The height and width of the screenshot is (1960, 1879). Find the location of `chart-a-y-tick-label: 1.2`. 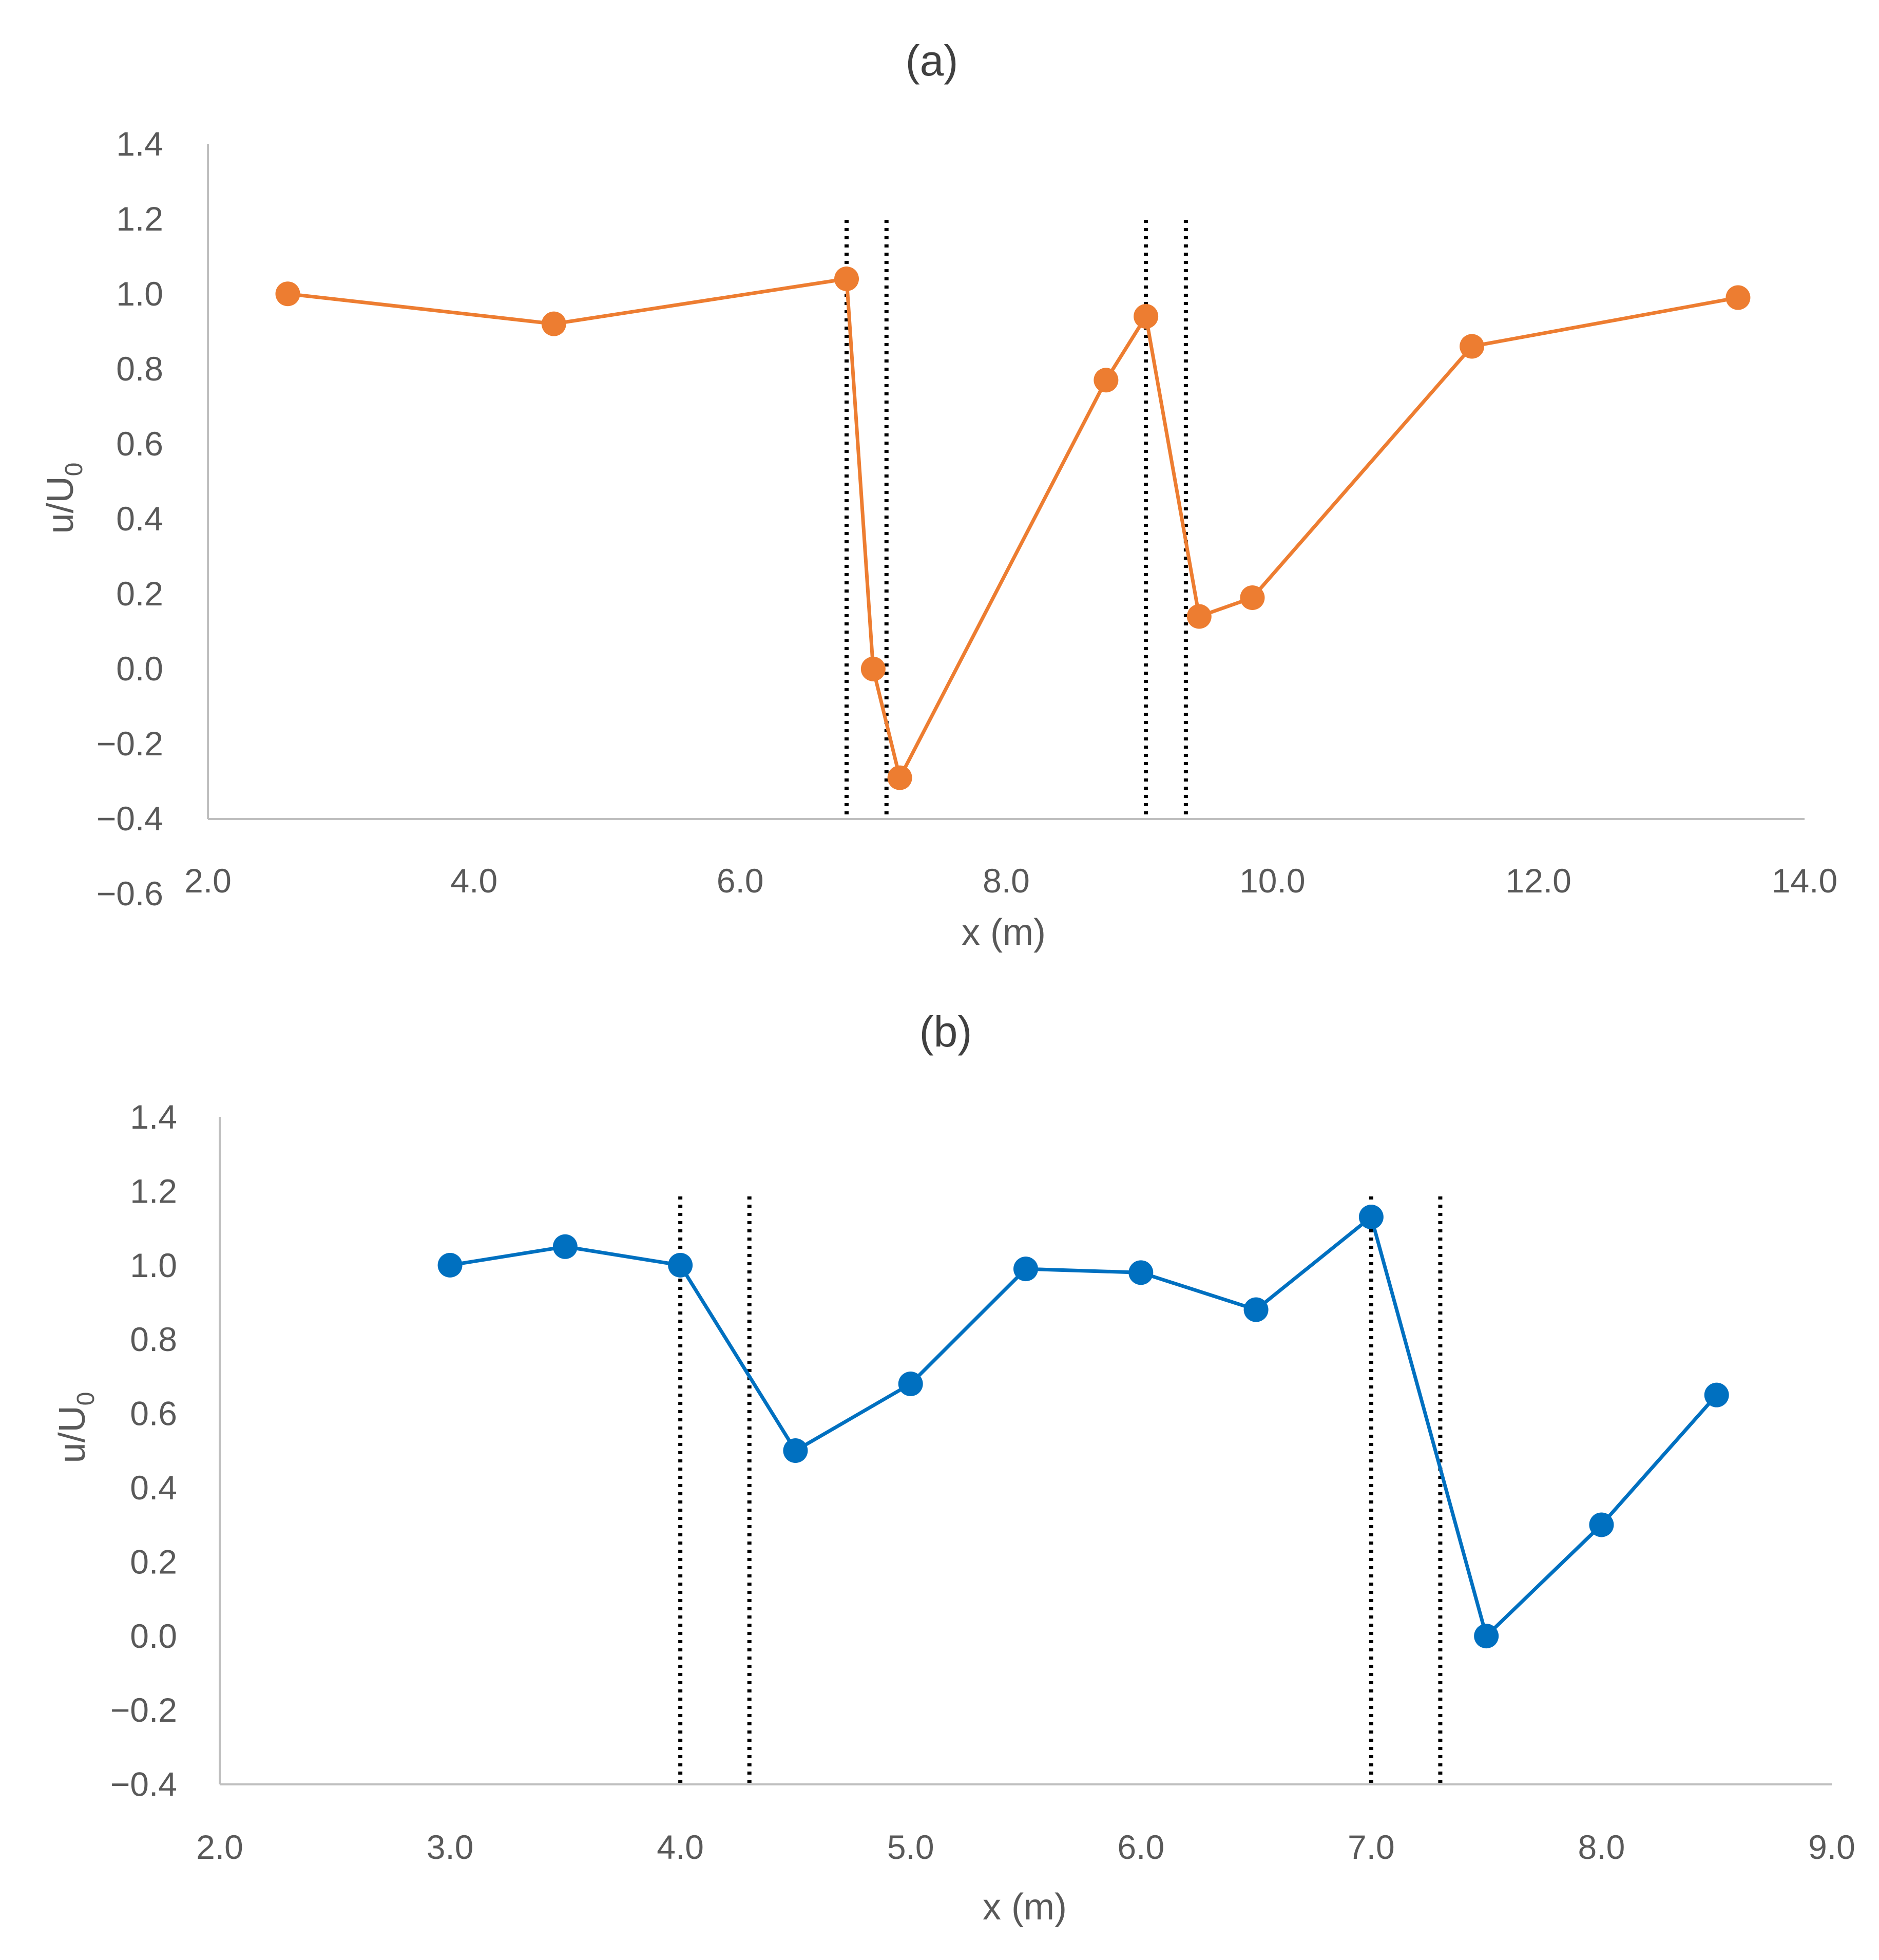

chart-a-y-tick-label: 1.2 is located at coordinates (139, 219).